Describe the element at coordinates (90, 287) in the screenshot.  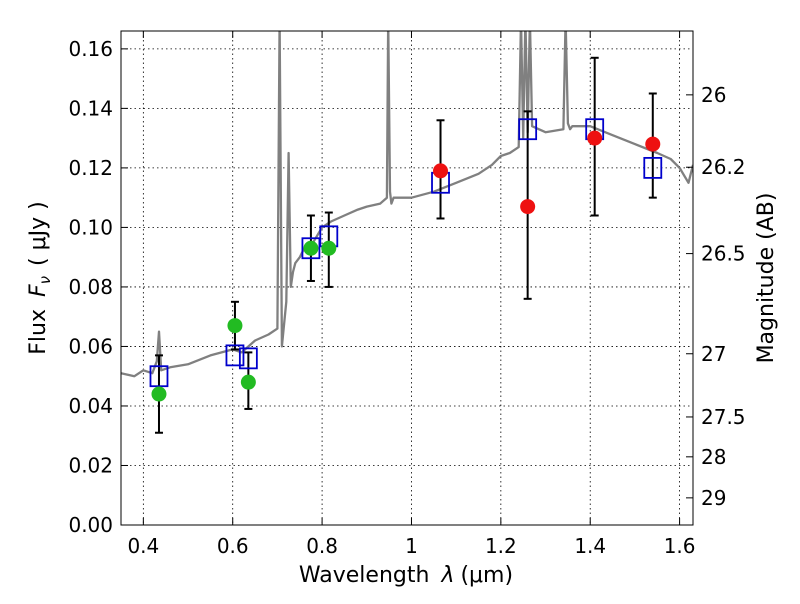
I see `y-tick-label: 0.08` at that location.